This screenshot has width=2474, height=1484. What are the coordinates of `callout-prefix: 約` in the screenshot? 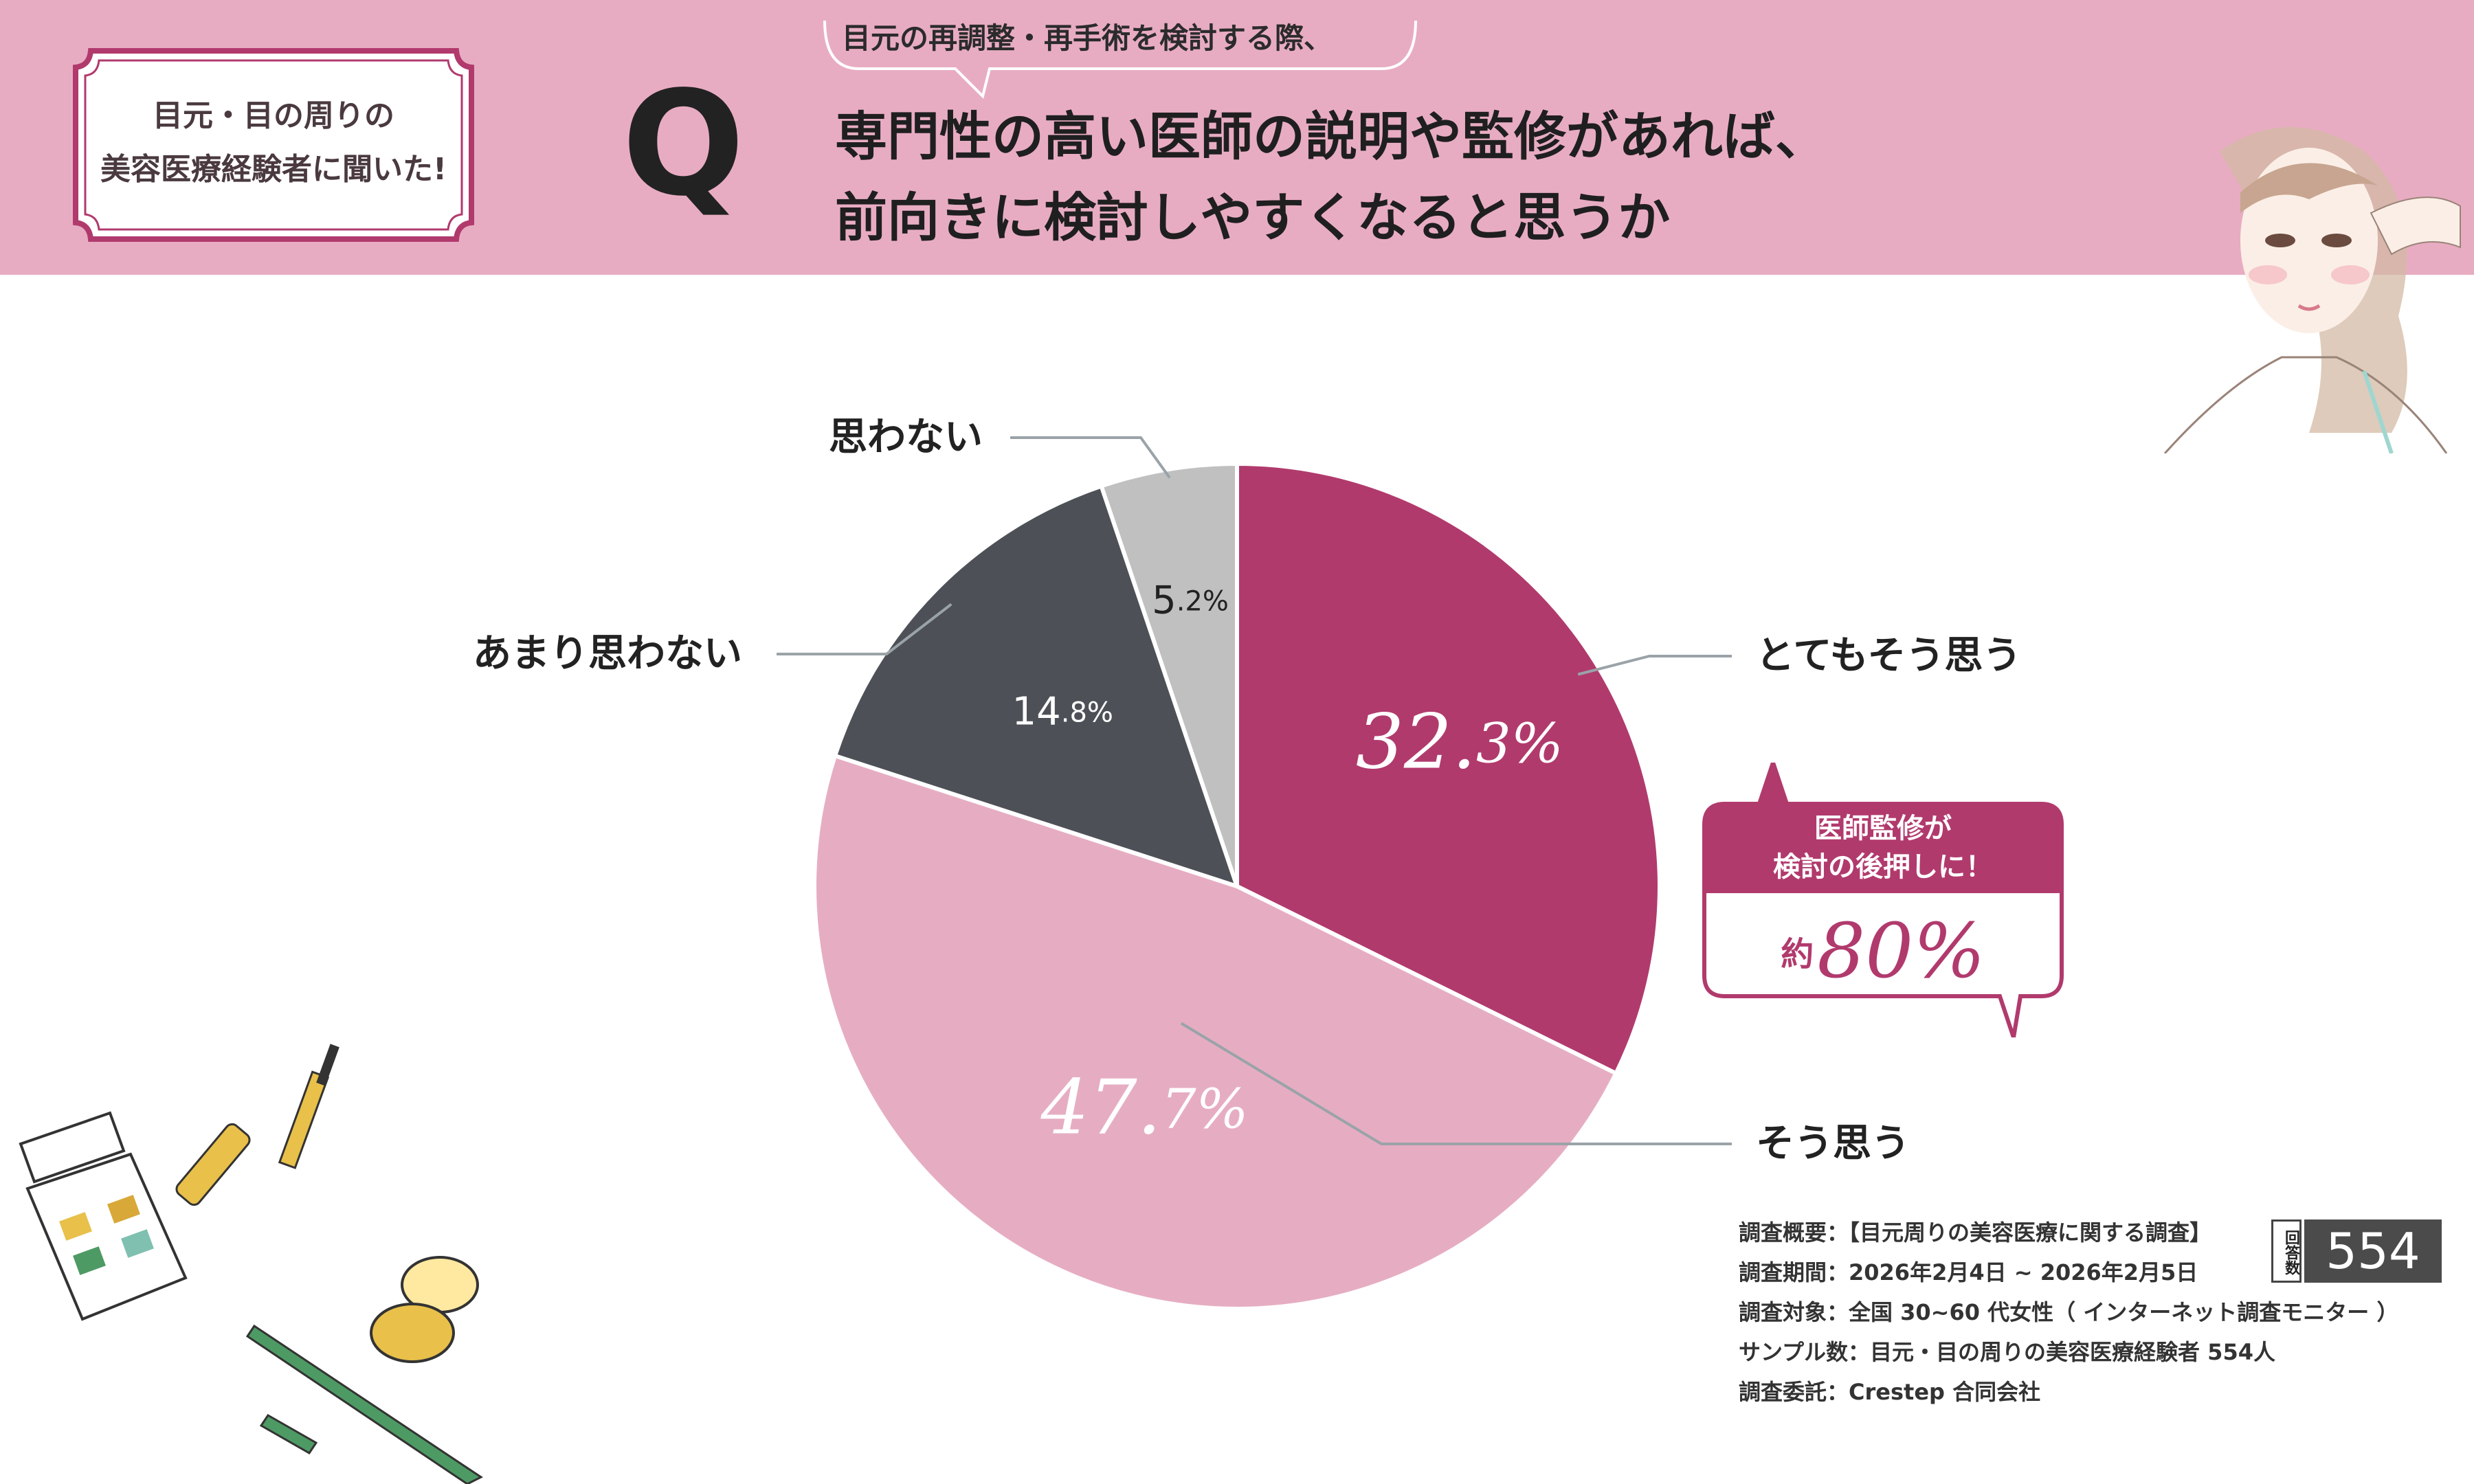 It's located at (1797, 954).